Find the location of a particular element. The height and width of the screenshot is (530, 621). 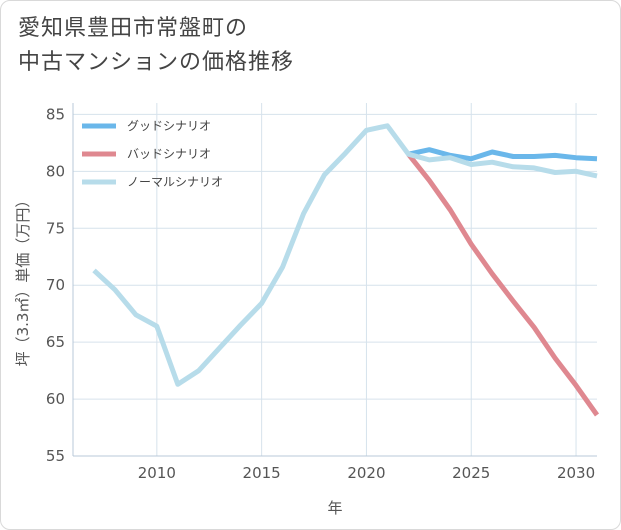

chart-title: 愛知県豊田市常盤町の 中古マンションの価格推移 is located at coordinates (228, 46).